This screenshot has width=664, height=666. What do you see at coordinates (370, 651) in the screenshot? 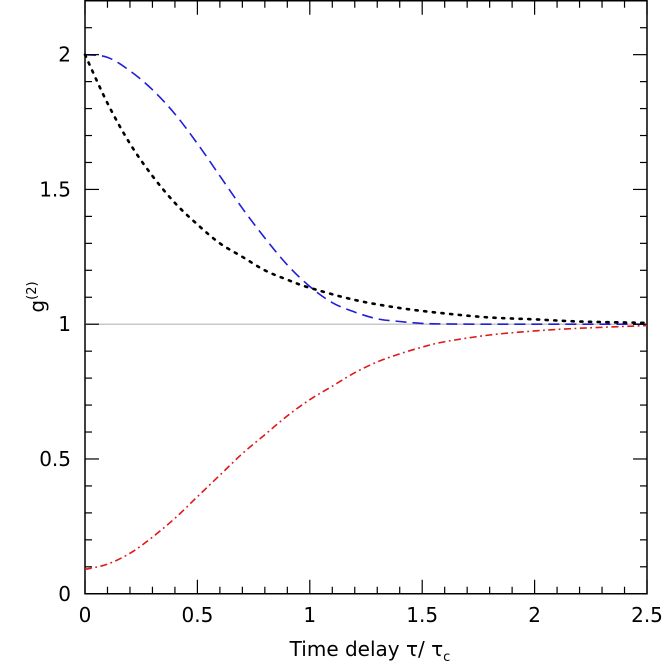
I see `x-axis-label: Time delay τ/ τc` at bounding box center [370, 651].